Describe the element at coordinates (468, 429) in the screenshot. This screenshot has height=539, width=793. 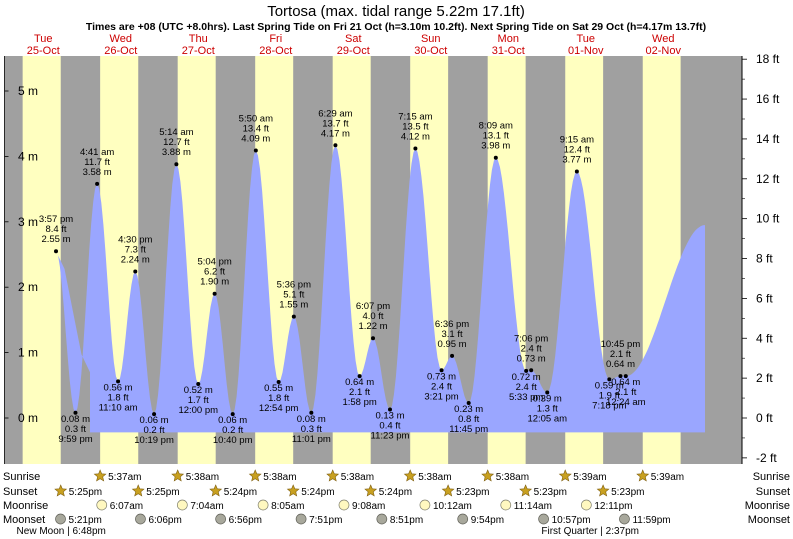
I see `tide-label: 11:45 pm` at that location.